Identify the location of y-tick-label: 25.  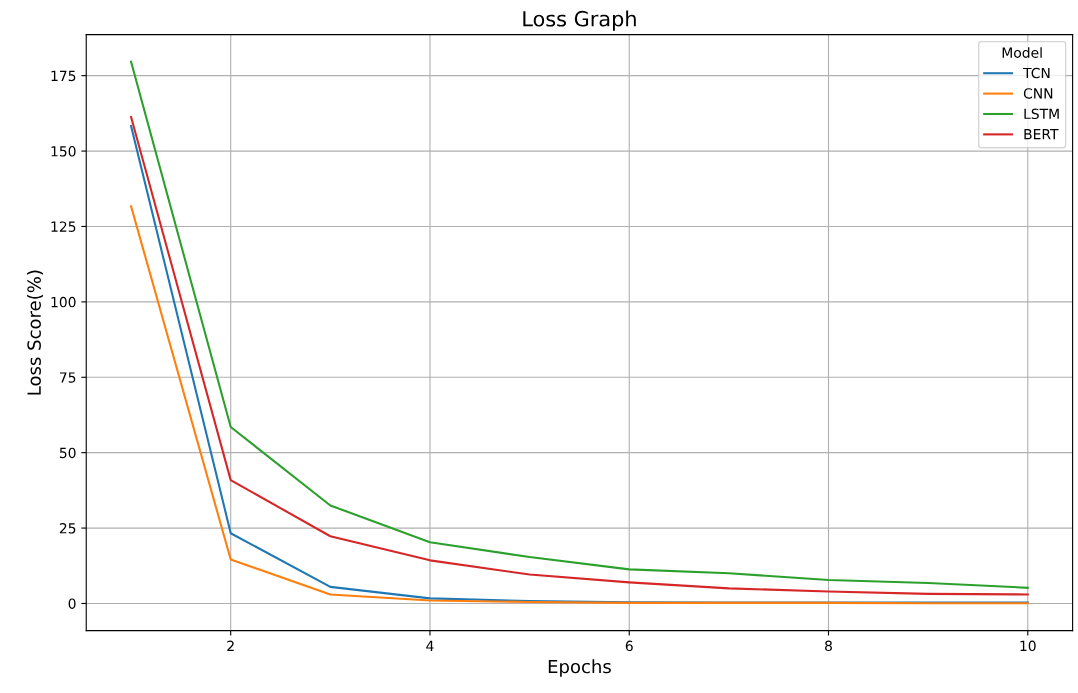
(67, 528).